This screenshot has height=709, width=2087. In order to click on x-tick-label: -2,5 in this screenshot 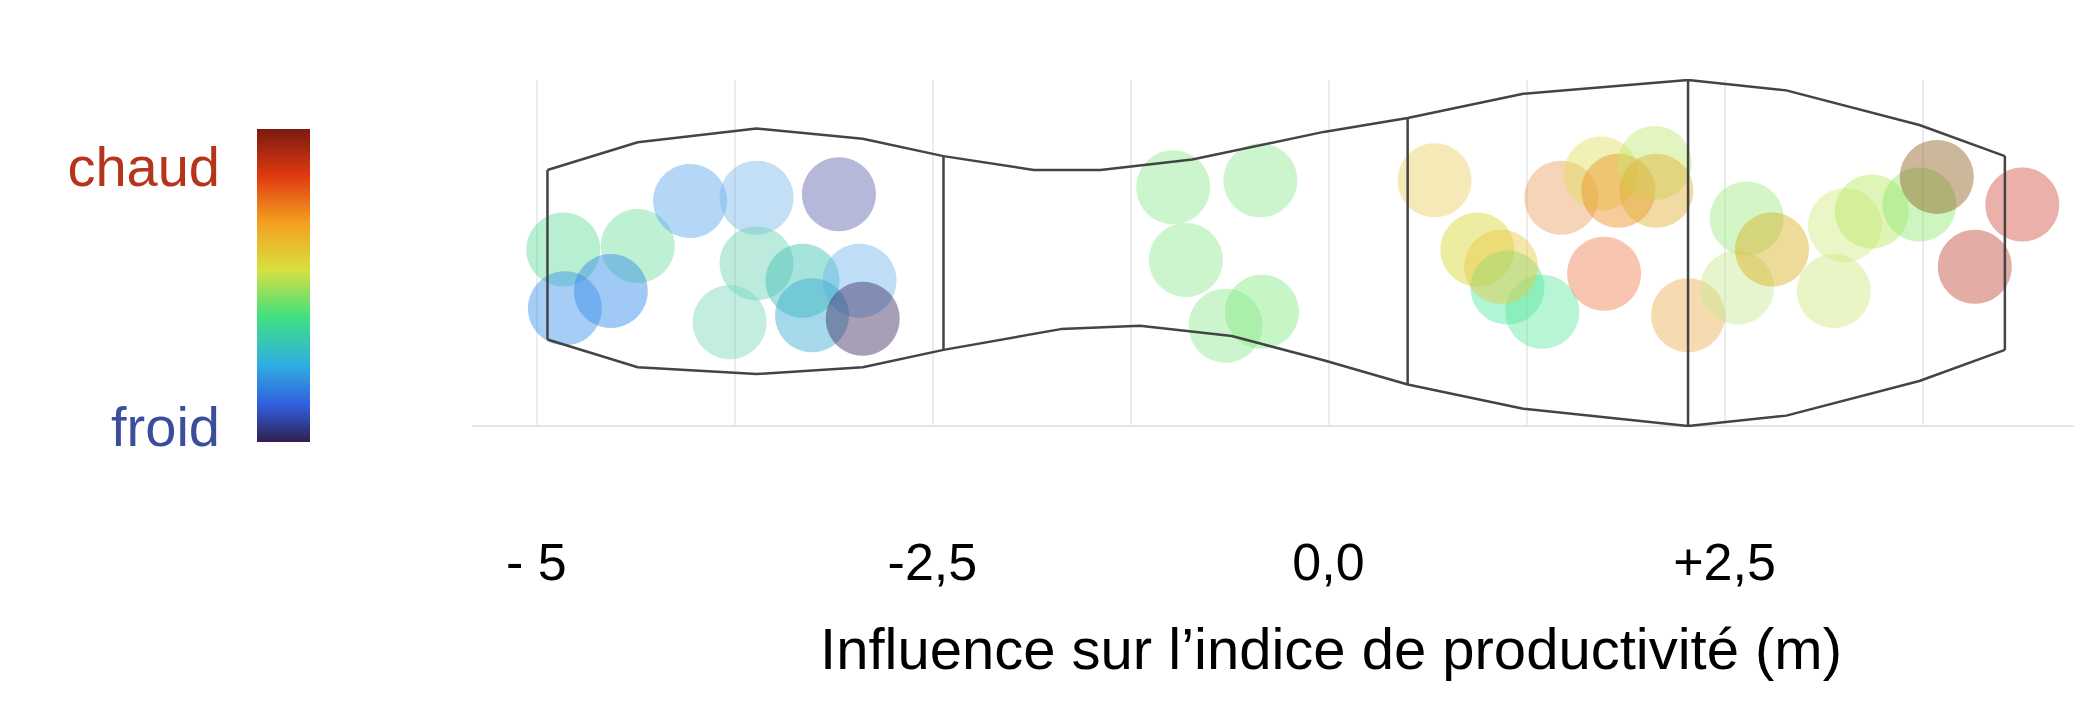, I will do `click(932, 562)`.